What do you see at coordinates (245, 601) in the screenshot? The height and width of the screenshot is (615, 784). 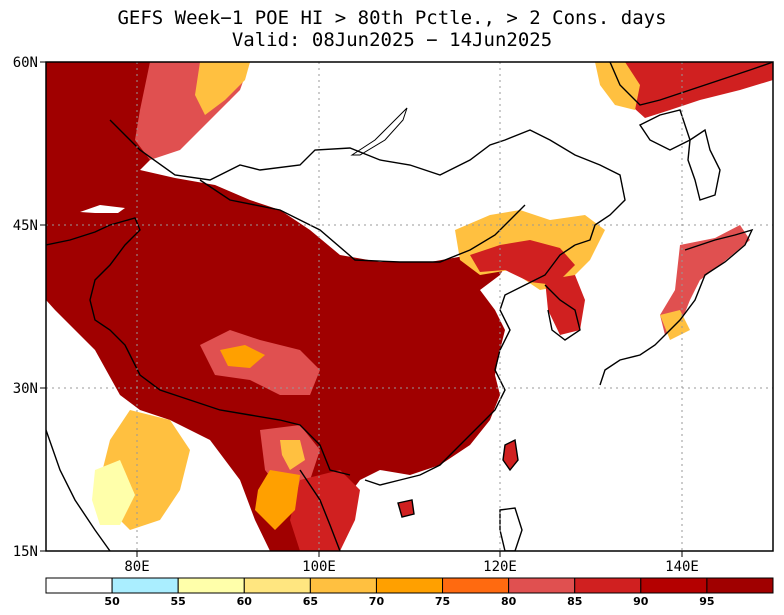 I see `colorbar-label: 60` at bounding box center [245, 601].